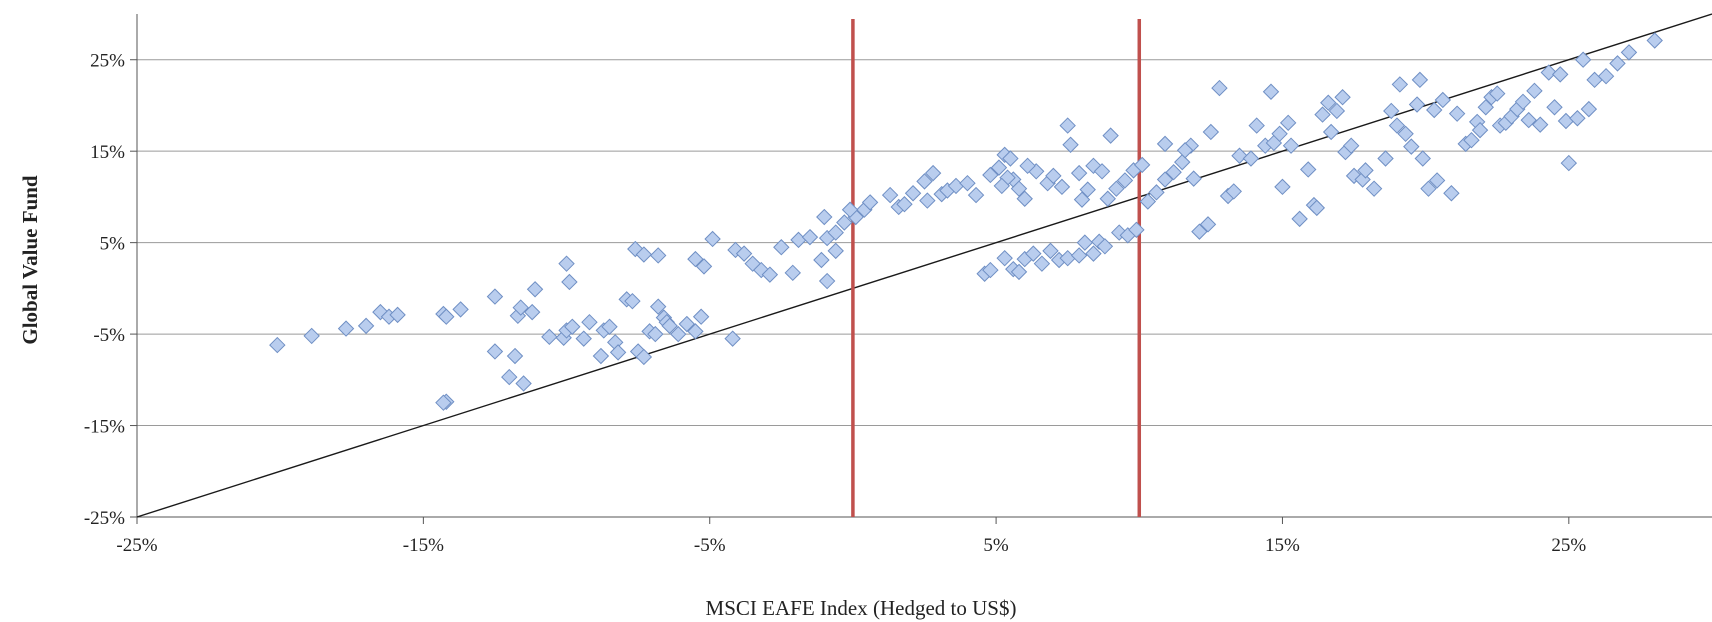 The width and height of the screenshot is (1712, 622). Describe the element at coordinates (423, 545) in the screenshot. I see `x-tick-label: -15%` at that location.